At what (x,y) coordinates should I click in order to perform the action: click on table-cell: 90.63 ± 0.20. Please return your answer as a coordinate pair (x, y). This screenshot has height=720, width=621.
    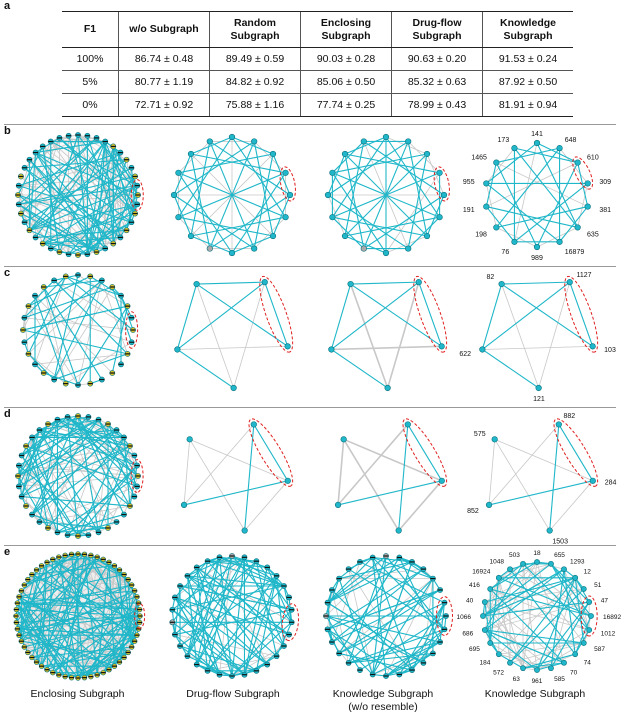
    Looking at the image, I should click on (437, 59).